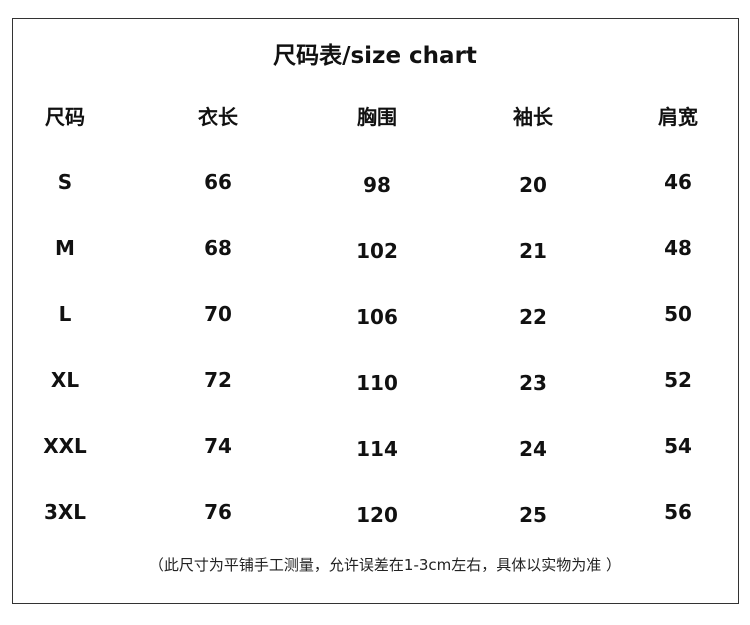 The image size is (750, 625). Describe the element at coordinates (385, 565) in the screenshot. I see `measurement-note: （此尺寸为平铺手工测量，允许误差在1-3cm左右，具体以实物为准 ）` at that location.